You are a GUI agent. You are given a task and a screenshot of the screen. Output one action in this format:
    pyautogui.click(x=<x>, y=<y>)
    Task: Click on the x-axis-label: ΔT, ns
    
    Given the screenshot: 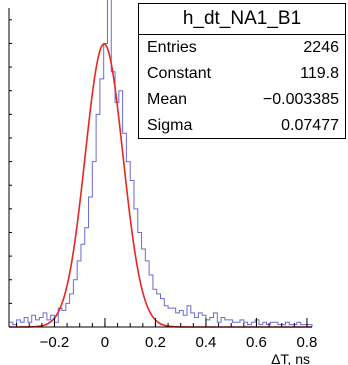 What is the action you would take?
    pyautogui.click(x=290, y=358)
    